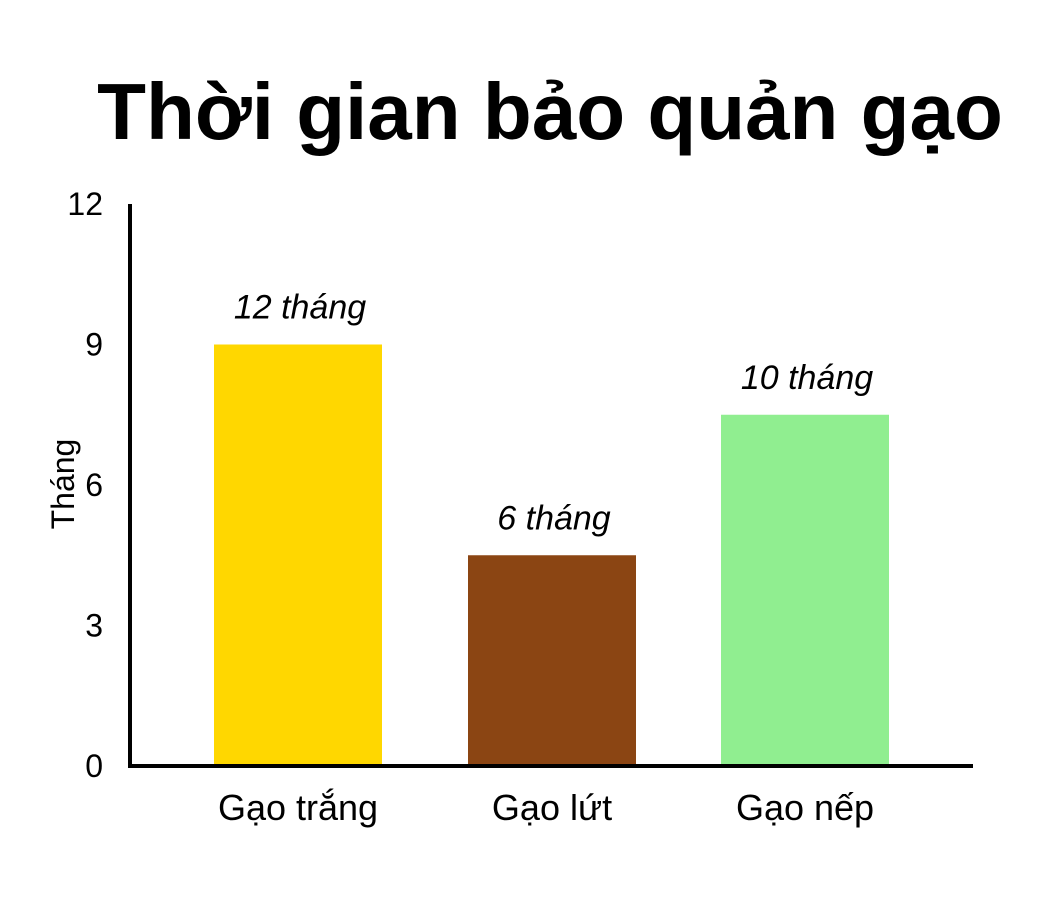  What do you see at coordinates (94, 626) in the screenshot?
I see `y-tick-label: 3` at bounding box center [94, 626].